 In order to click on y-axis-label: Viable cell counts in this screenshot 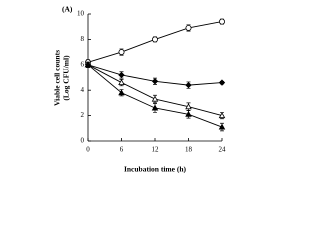, I will do `click(57, 78)`.